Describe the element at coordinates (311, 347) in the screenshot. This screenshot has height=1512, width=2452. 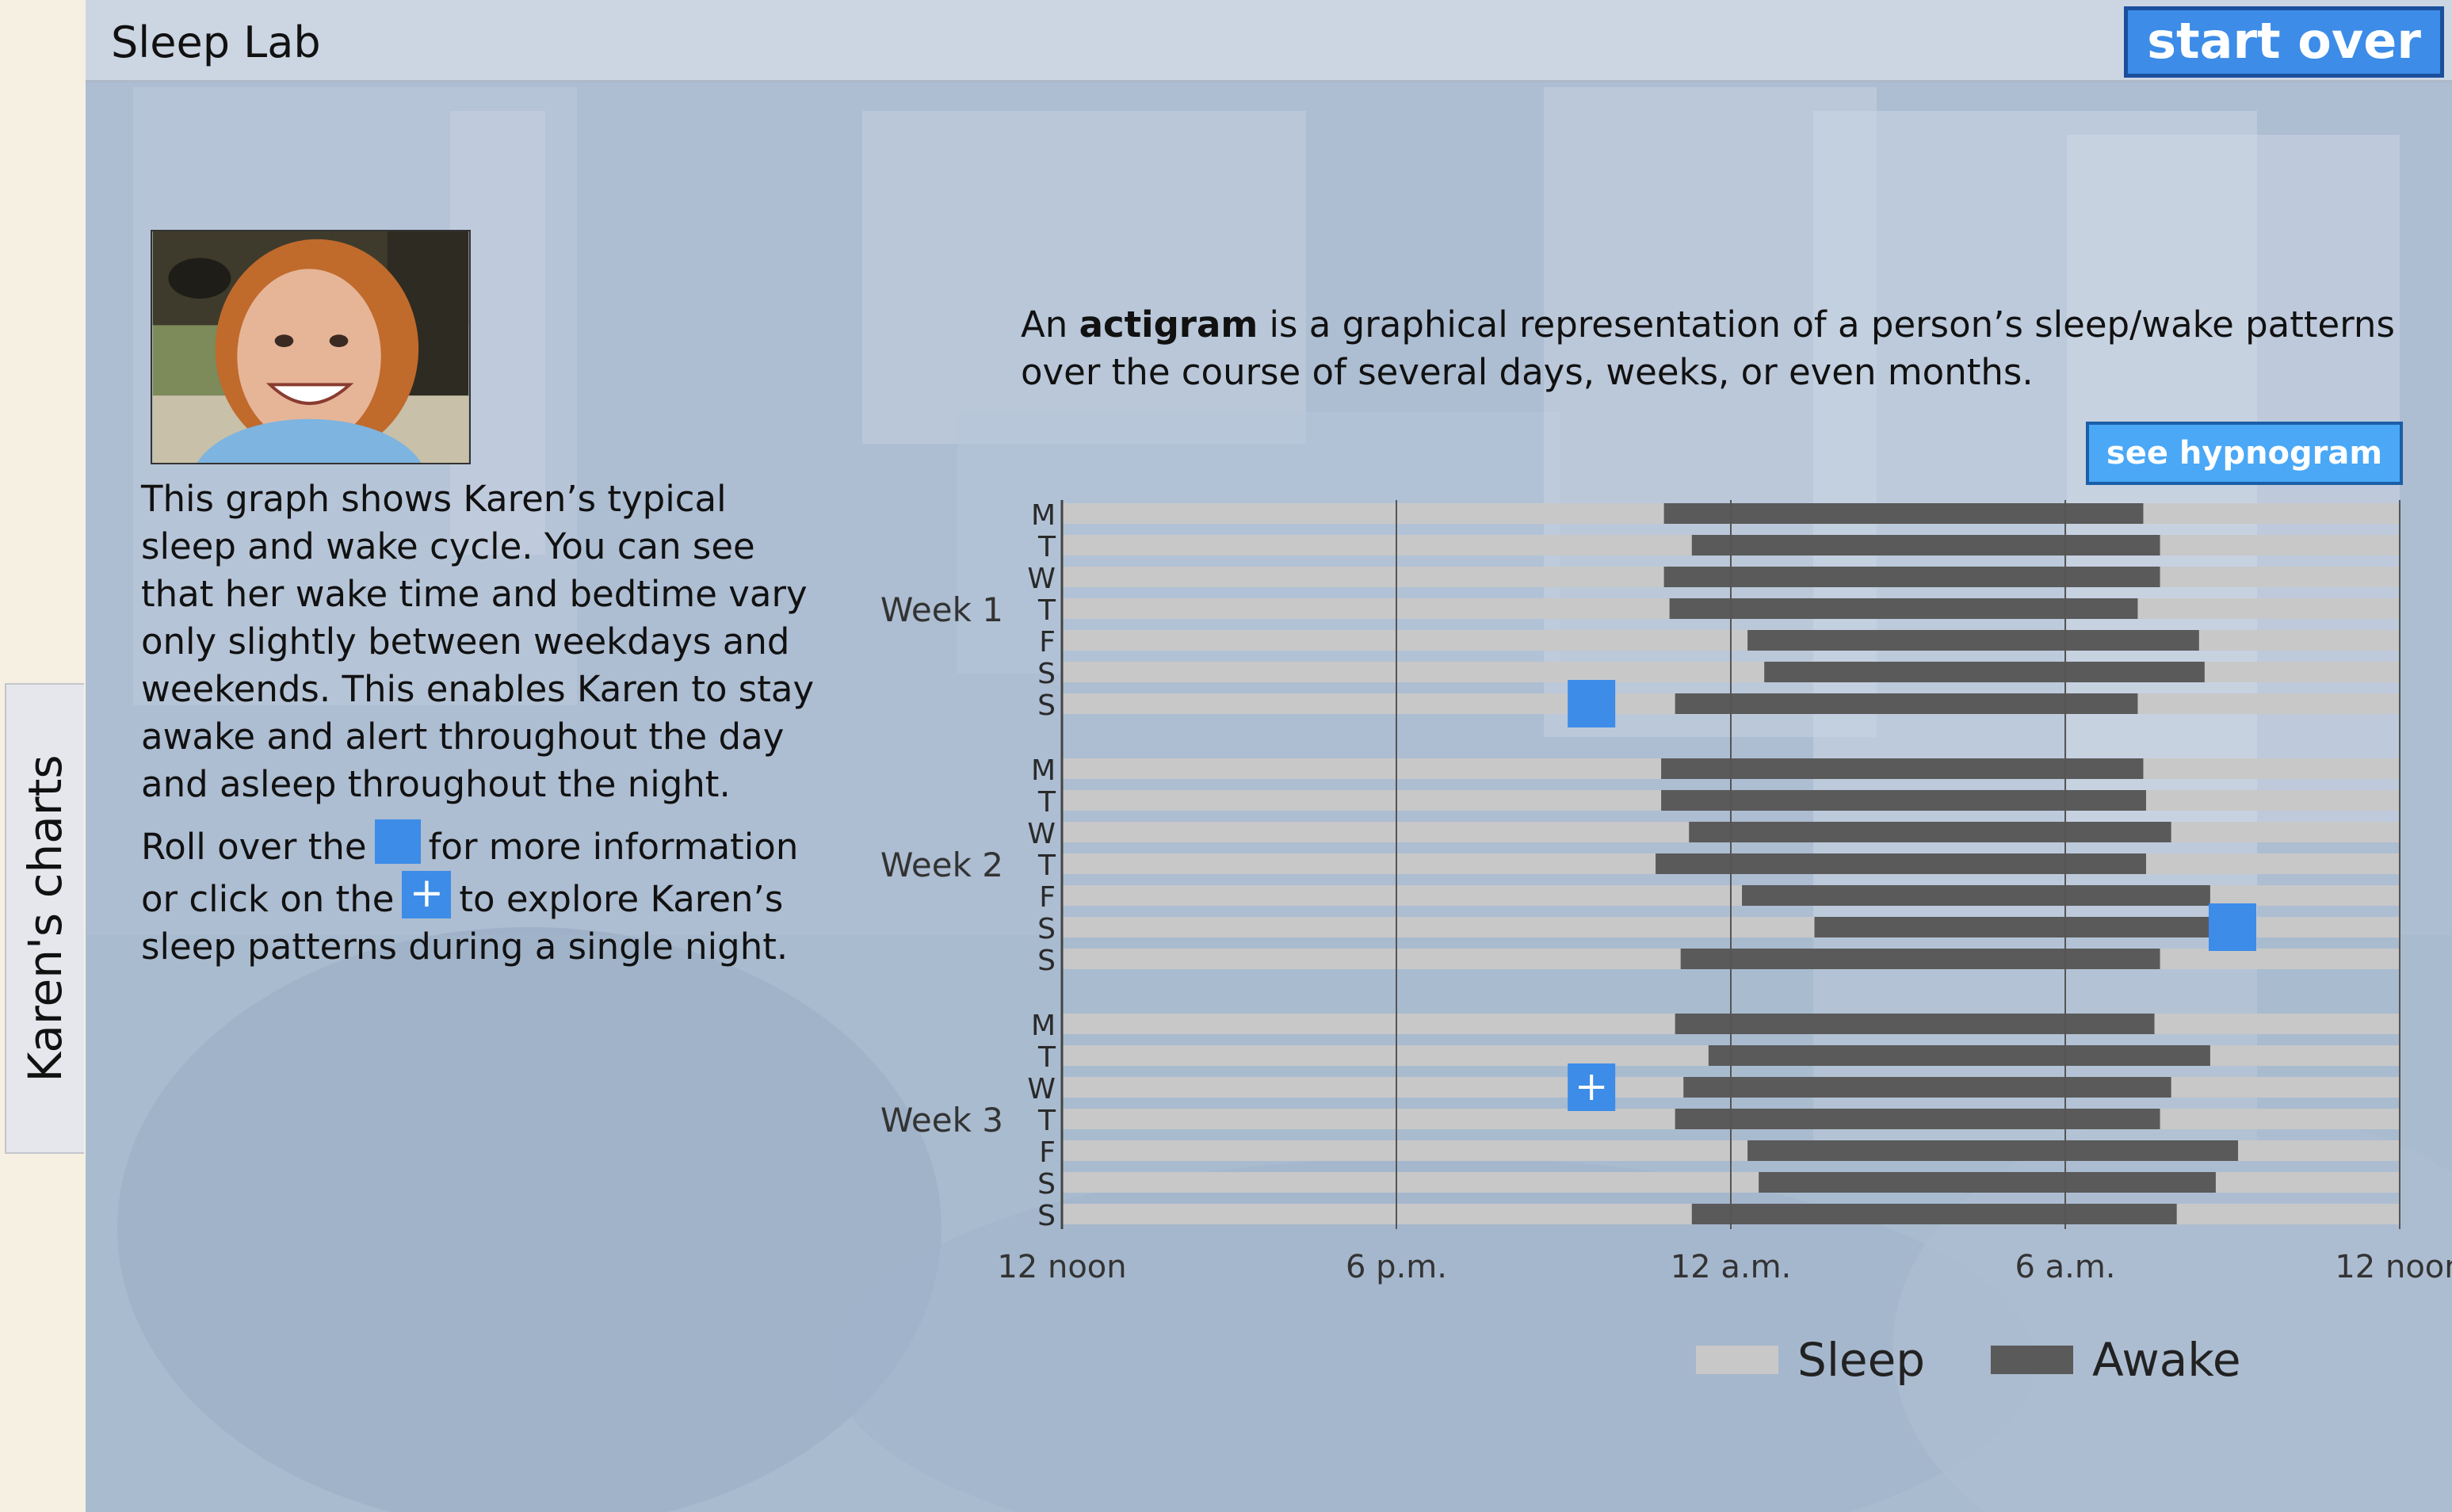
I see `karen-portrait` at that location.